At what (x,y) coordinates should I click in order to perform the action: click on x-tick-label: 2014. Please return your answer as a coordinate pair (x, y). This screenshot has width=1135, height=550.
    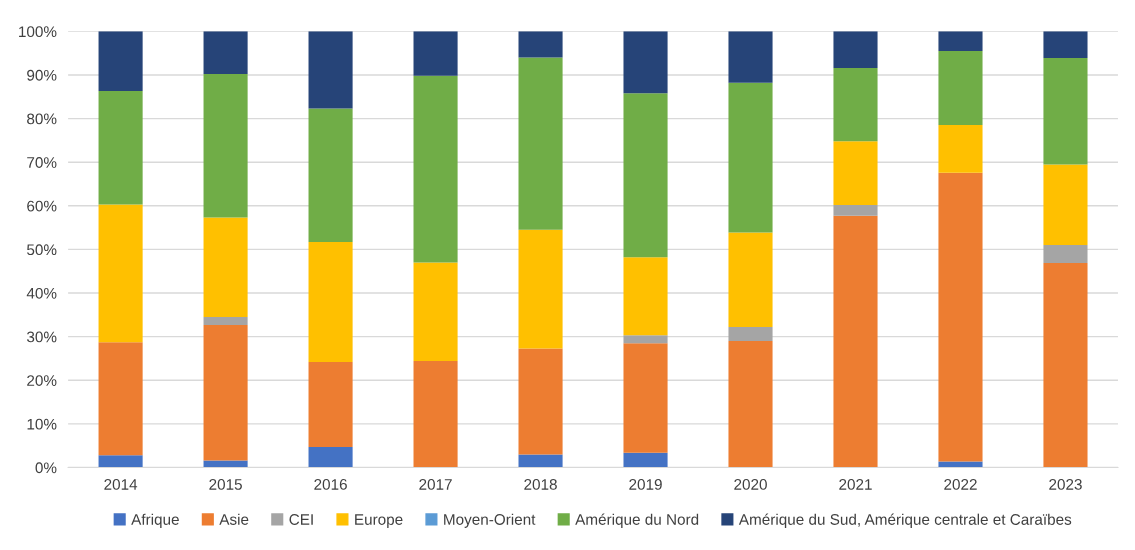
    Looking at the image, I should click on (121, 484).